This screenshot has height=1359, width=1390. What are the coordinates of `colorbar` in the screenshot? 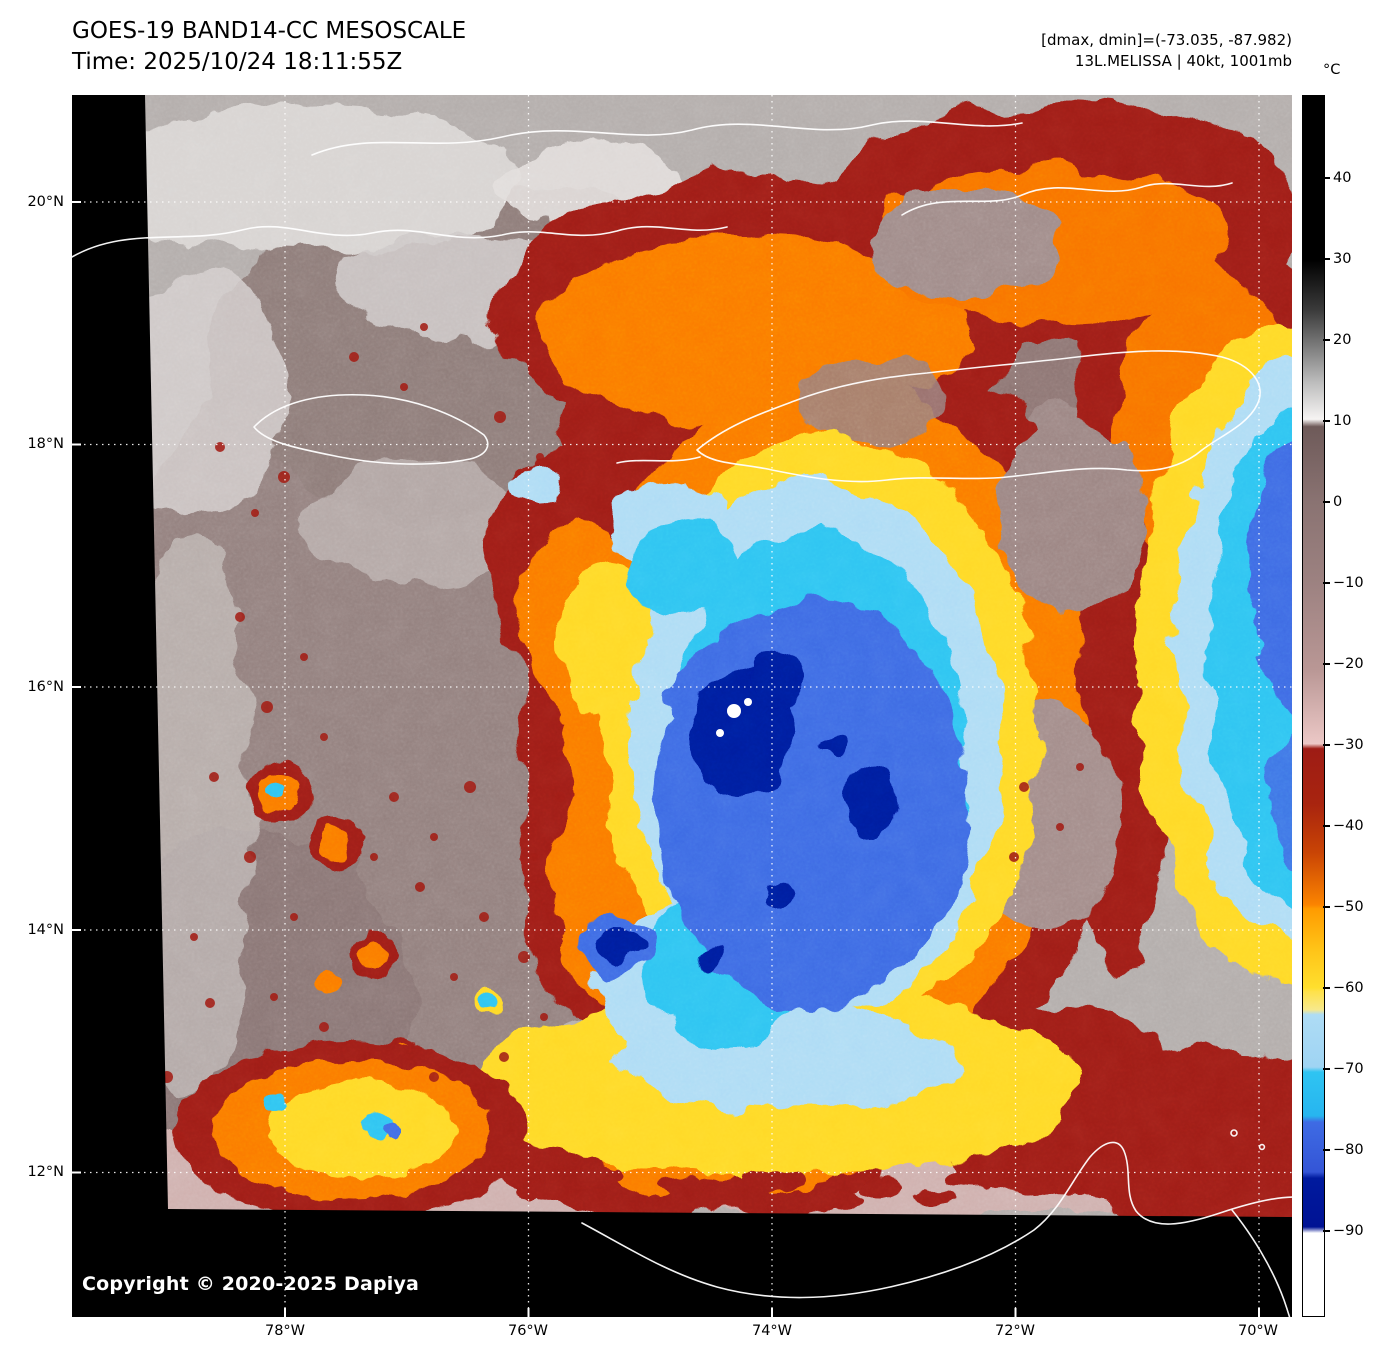 It's located at (1313, 706).